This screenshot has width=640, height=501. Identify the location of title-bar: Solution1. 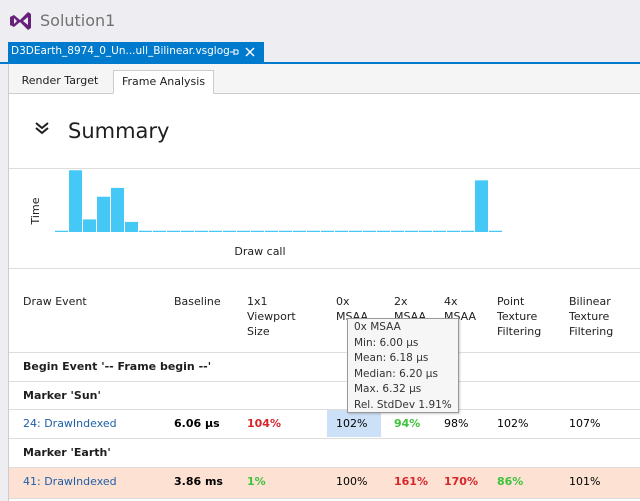
(320, 21).